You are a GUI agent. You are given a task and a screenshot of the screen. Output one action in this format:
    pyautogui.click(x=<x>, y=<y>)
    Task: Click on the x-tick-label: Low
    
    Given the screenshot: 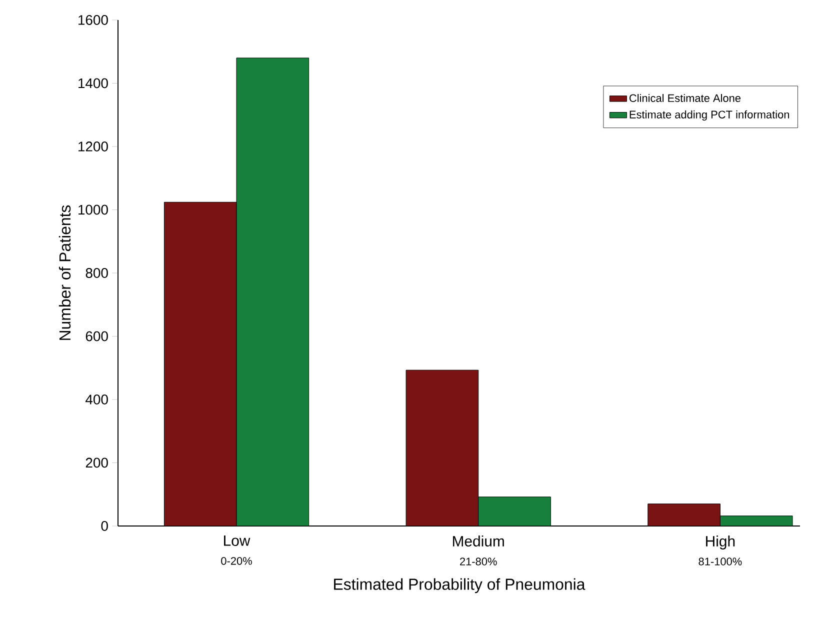 What is the action you would take?
    pyautogui.click(x=237, y=541)
    